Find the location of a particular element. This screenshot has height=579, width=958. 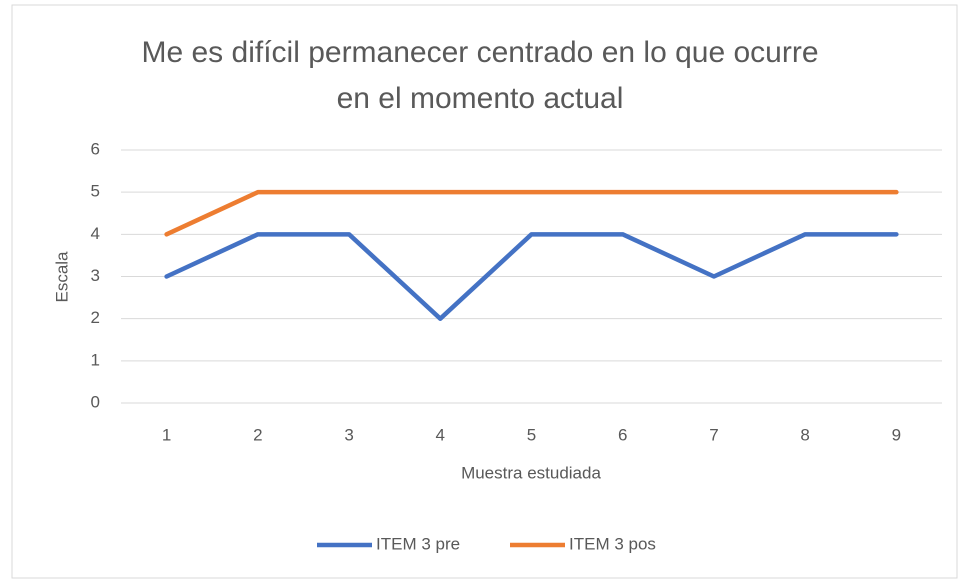

x-tick-label: 7 is located at coordinates (713, 434).